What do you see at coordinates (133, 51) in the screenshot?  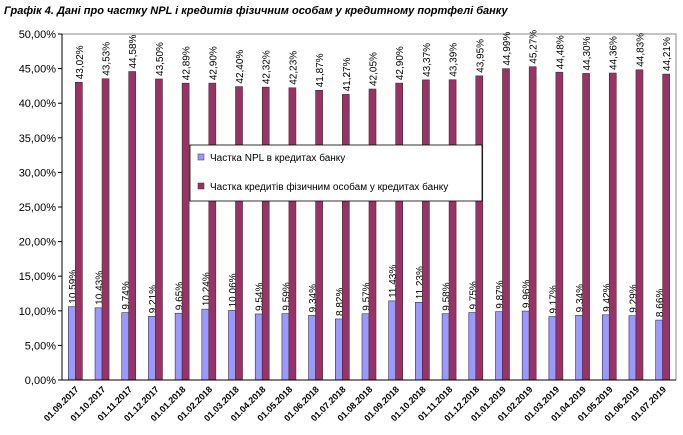 I see `data-label: 44,58%` at bounding box center [133, 51].